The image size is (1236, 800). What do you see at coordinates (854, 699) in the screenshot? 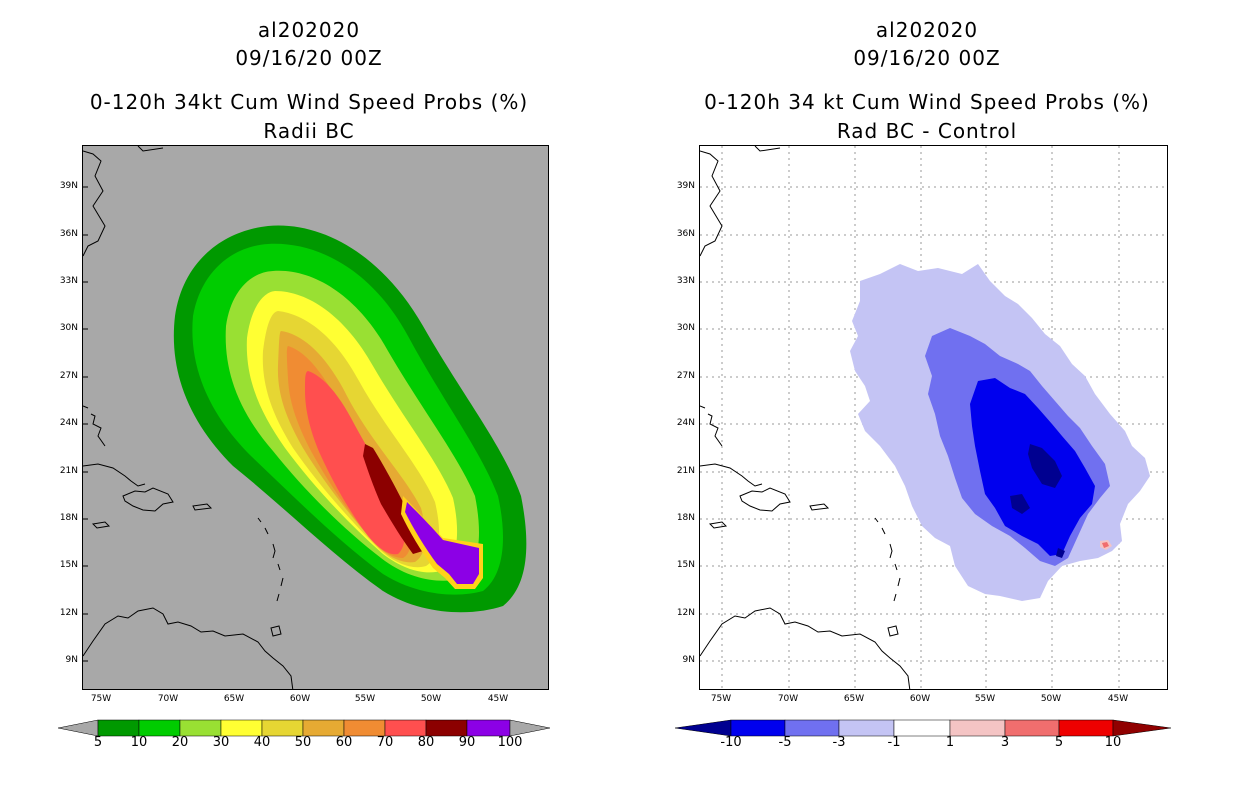
I see `lon-label: 65W` at bounding box center [854, 699].